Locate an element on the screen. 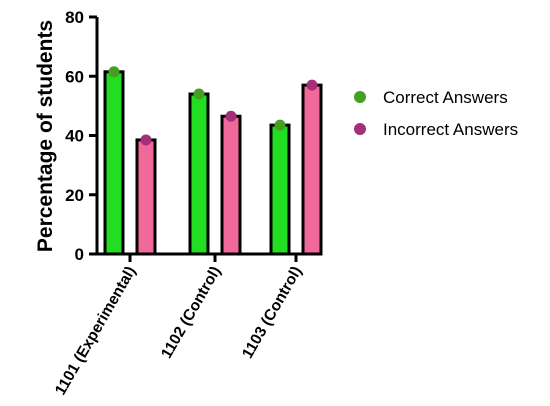 Image resolution: width=550 pixels, height=406 pixels. y-axis-ticks: 0 20 40 60 80 is located at coordinates (81, 136).